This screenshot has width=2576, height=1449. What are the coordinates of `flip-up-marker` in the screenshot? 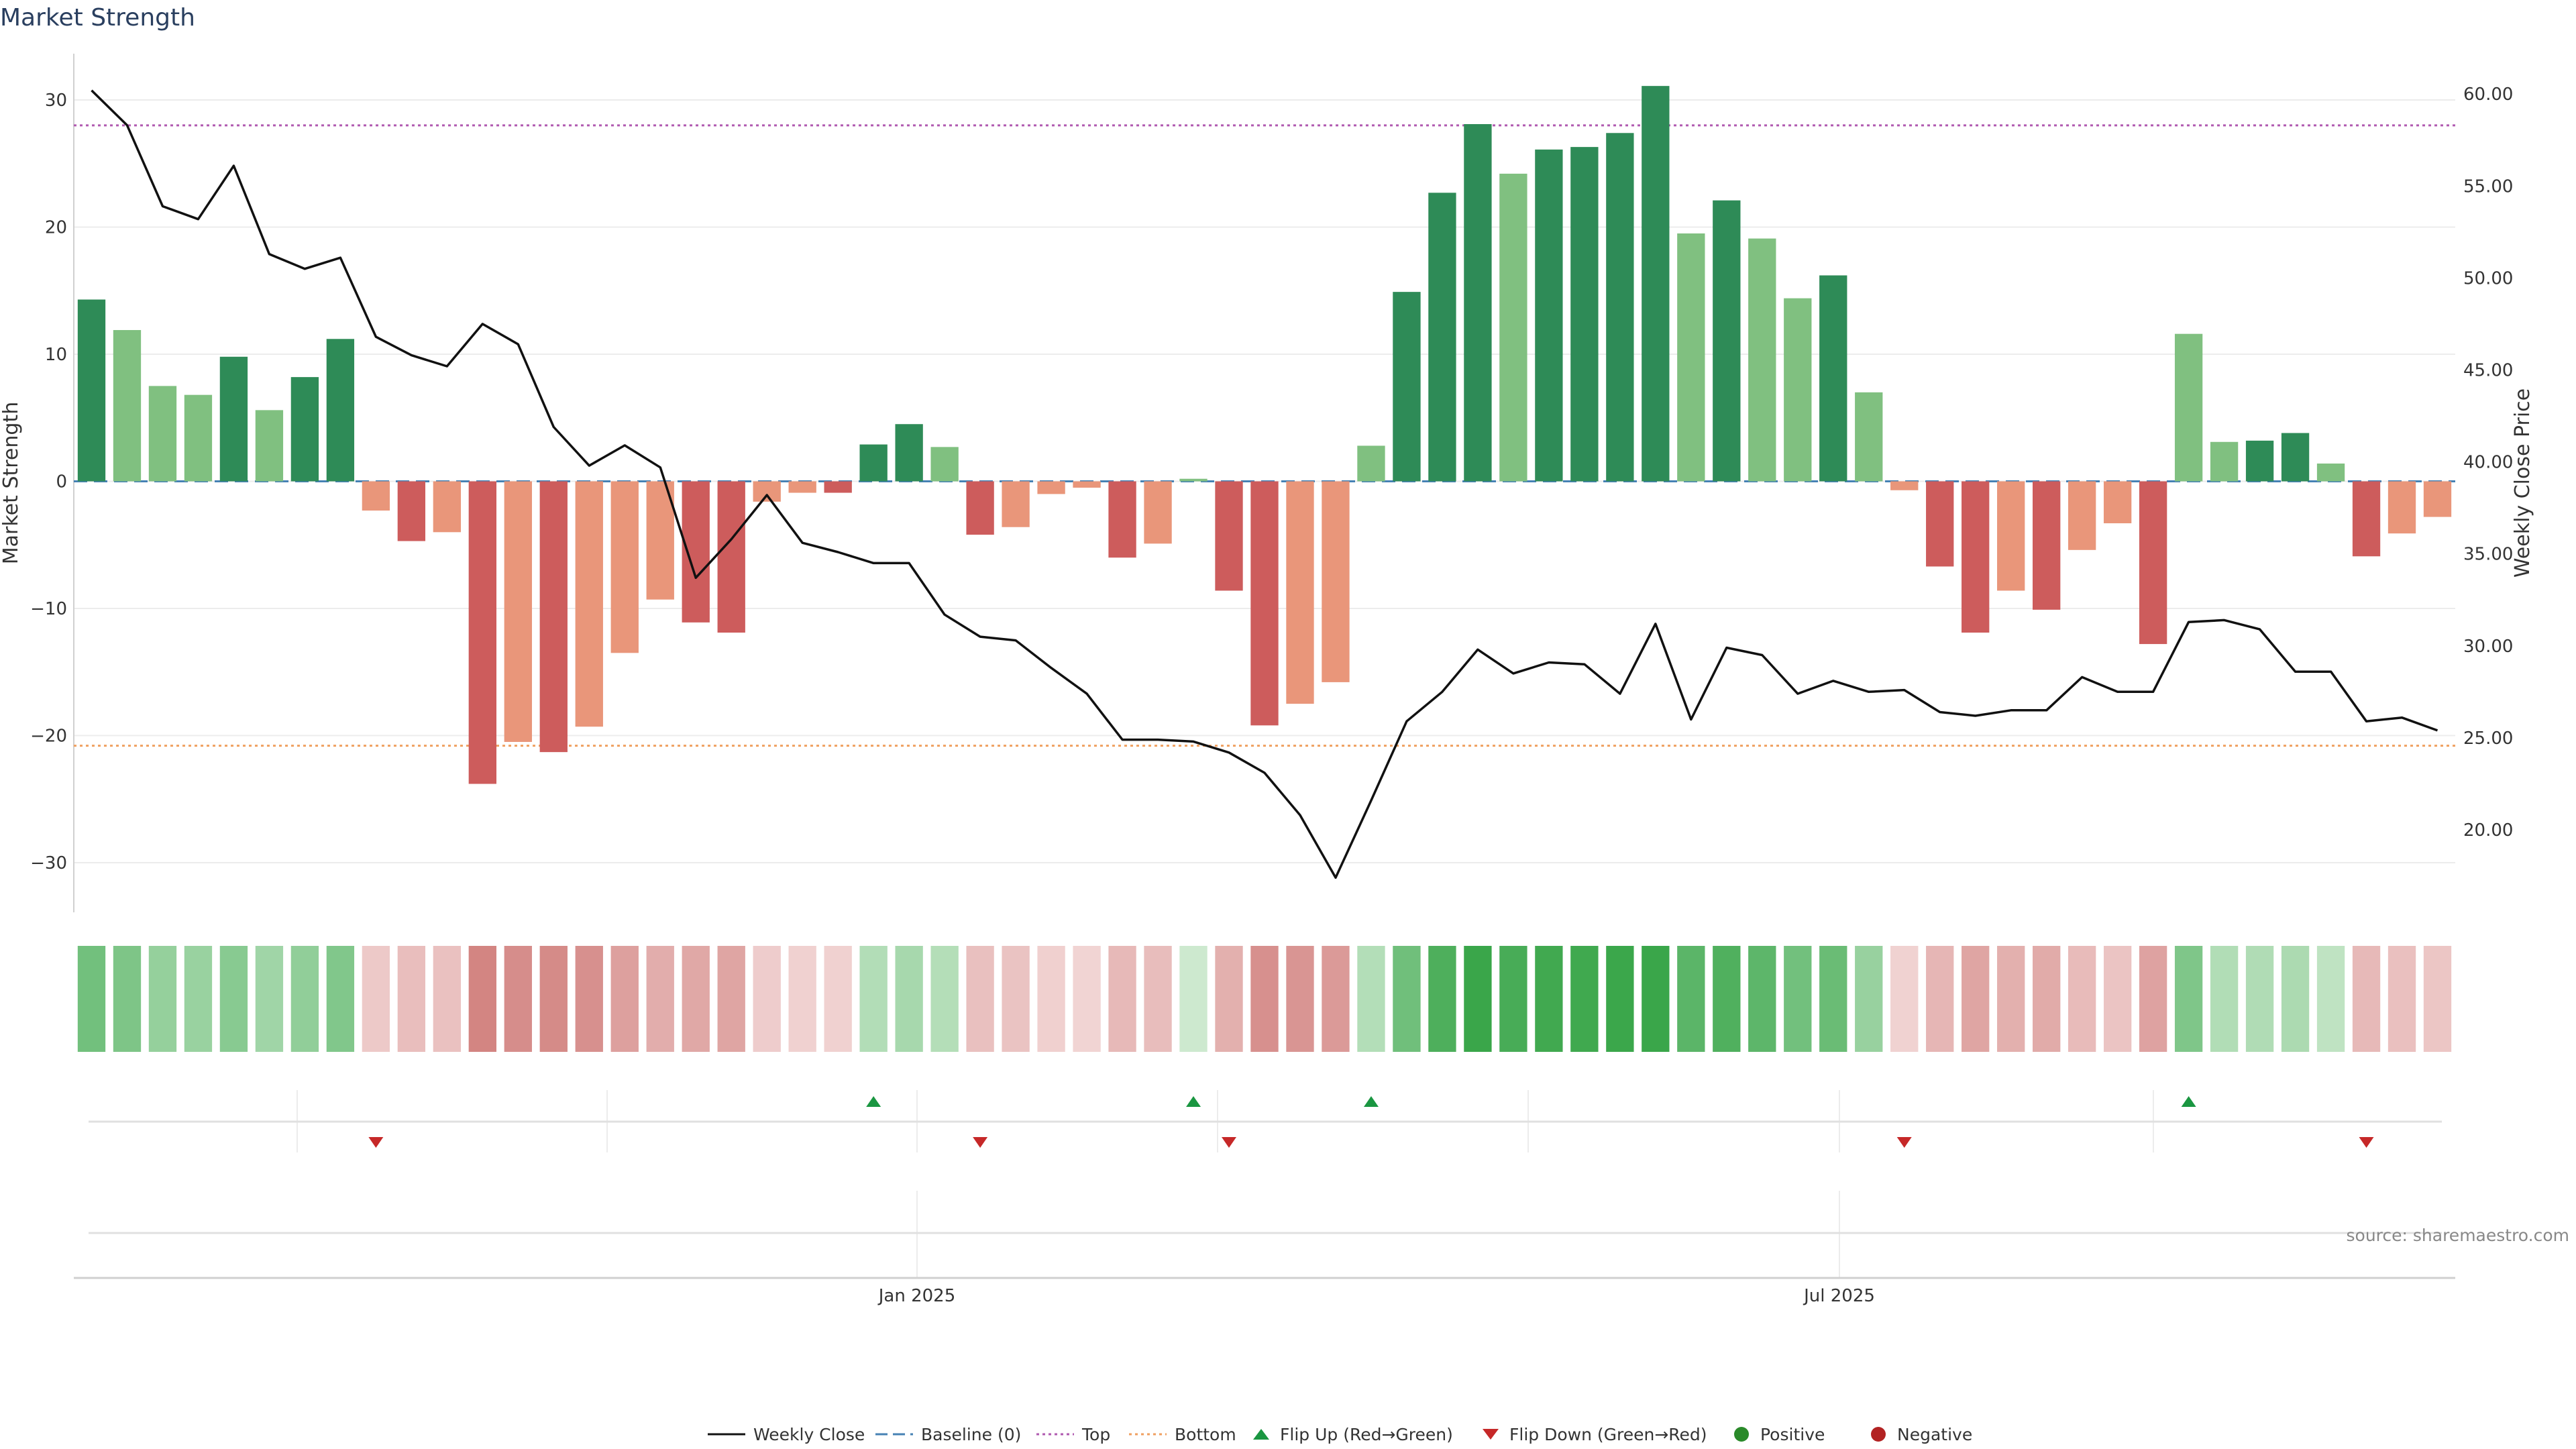 It's located at (2188, 1101).